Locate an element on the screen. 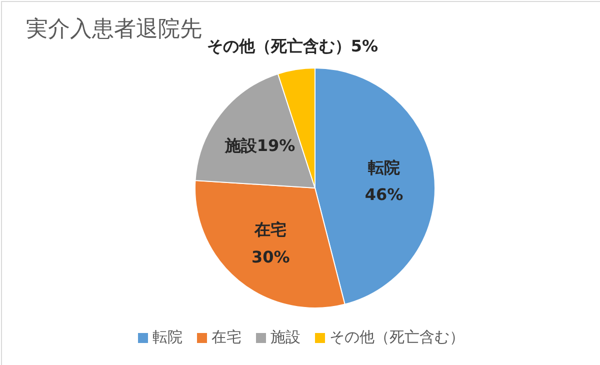 The width and height of the screenshot is (600, 365). legend-label: 転院 is located at coordinates (167, 337).